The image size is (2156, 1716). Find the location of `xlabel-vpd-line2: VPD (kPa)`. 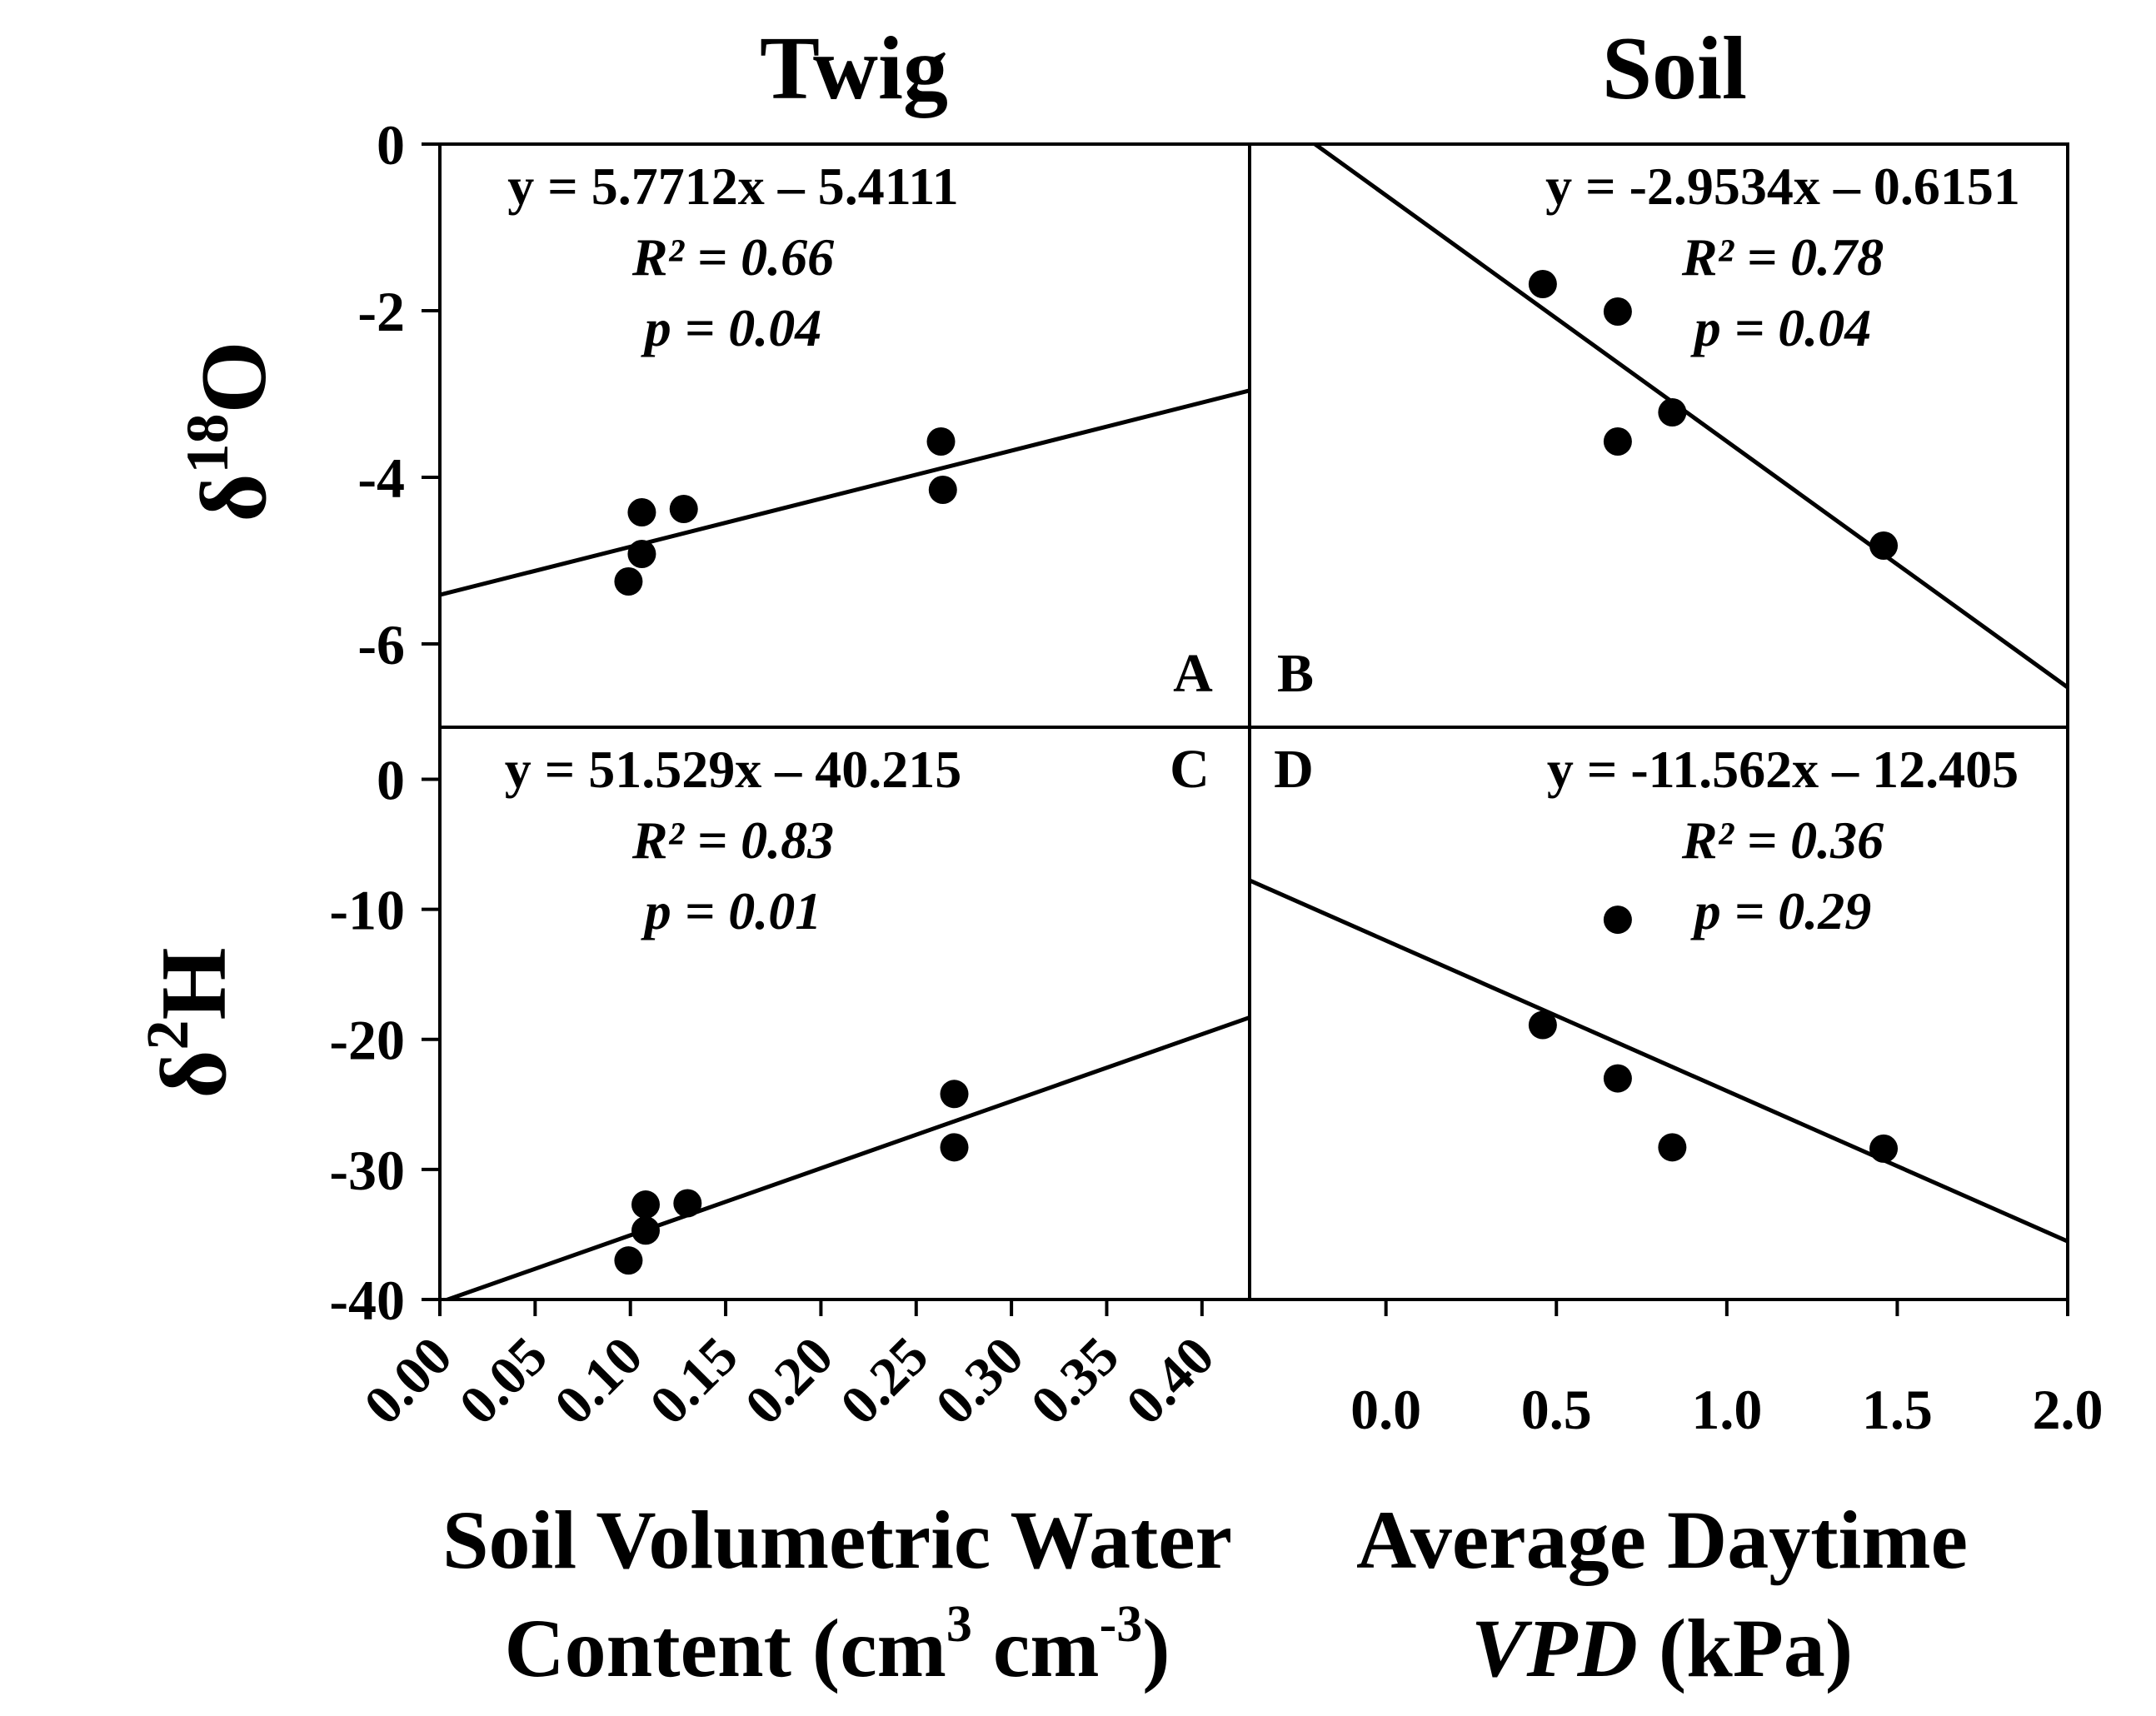

xlabel-vpd-line2: VPD (kPa) is located at coordinates (1662, 1648).